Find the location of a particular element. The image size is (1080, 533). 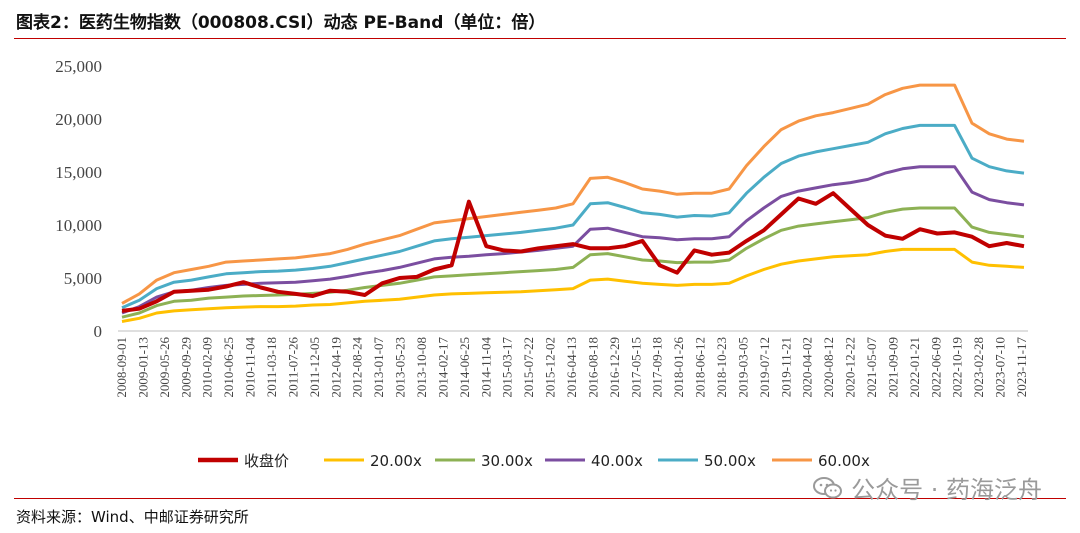

x-tick-label: 2013-10-08 is located at coordinates (421, 367).